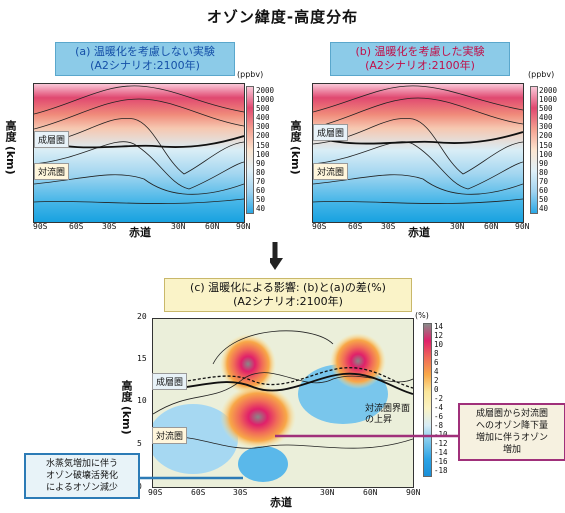 Image resolution: width=565 pixels, height=513 pixels. What do you see at coordinates (422, 315) in the screenshot?
I see `panel-c-units: (%)` at bounding box center [422, 315].